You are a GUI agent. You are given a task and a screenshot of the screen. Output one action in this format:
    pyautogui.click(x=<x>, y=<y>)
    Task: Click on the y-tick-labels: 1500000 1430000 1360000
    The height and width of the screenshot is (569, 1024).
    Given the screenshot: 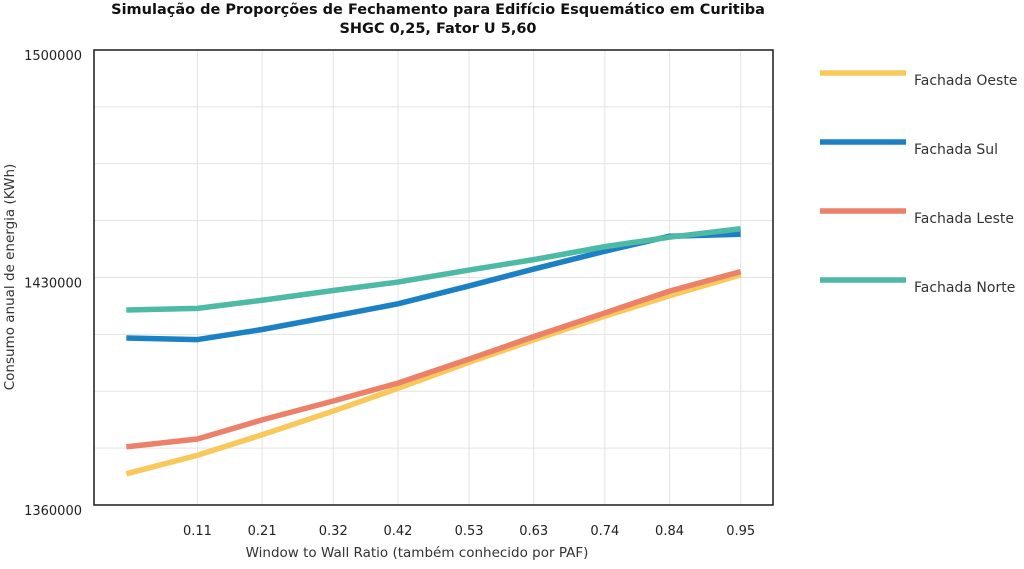 What is the action you would take?
    pyautogui.click(x=53, y=284)
    